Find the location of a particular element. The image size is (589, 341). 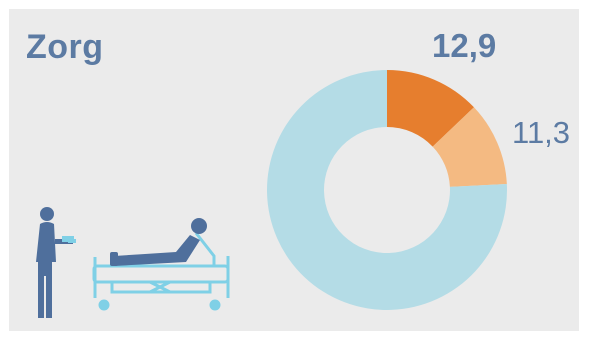

slice-label-2: 11,3 is located at coordinates (541, 132).